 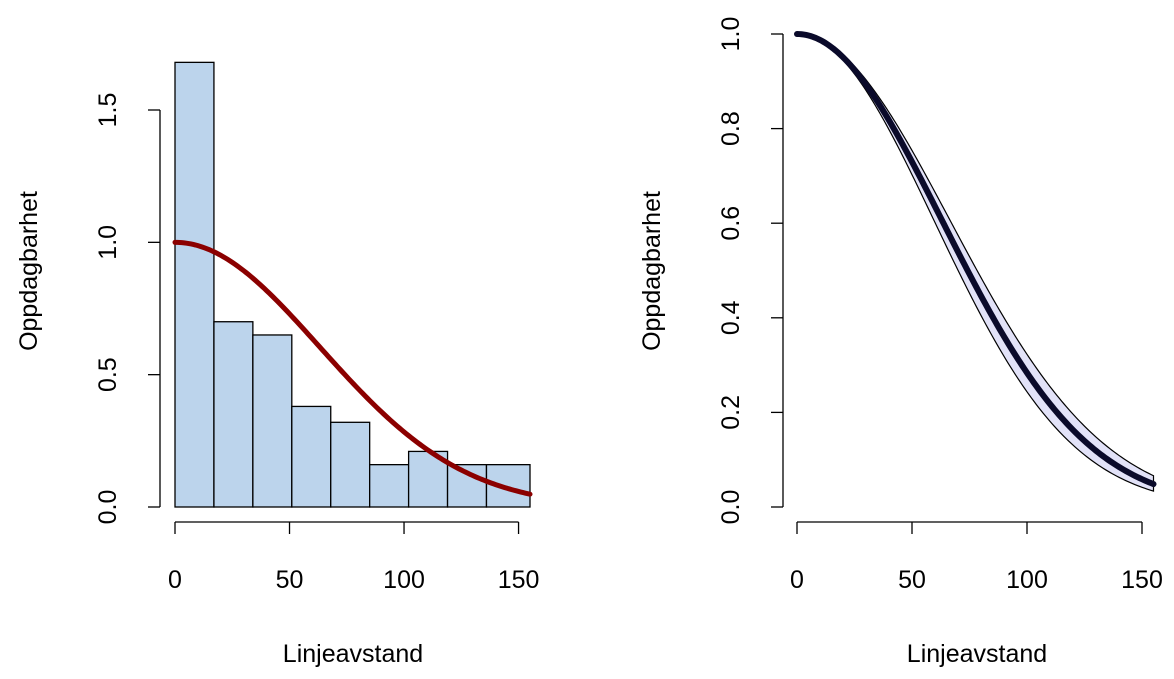 I want to click on y-axis-title-left: Oppdagbarhet, so click(x=29, y=271).